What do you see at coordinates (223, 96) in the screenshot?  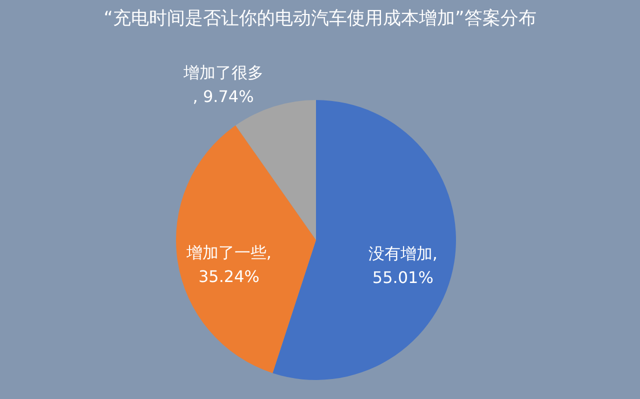 I see `data-label: , 9.74%` at bounding box center [223, 96].